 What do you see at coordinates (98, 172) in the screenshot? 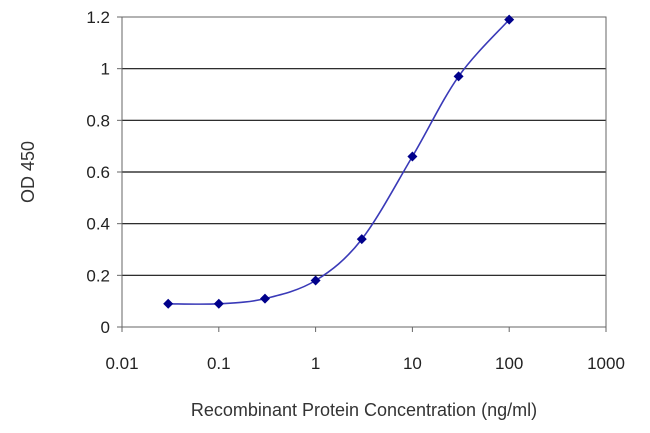
I see `y-tick-label: 0.6` at bounding box center [98, 172].